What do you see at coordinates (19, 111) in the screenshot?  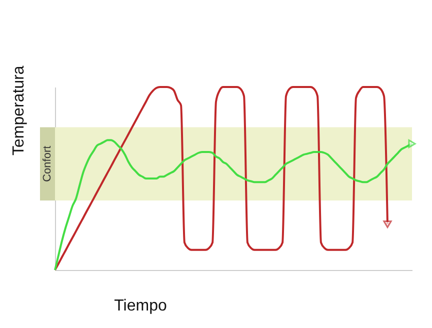 I see `y-axis-title: Temperatura` at bounding box center [19, 111].